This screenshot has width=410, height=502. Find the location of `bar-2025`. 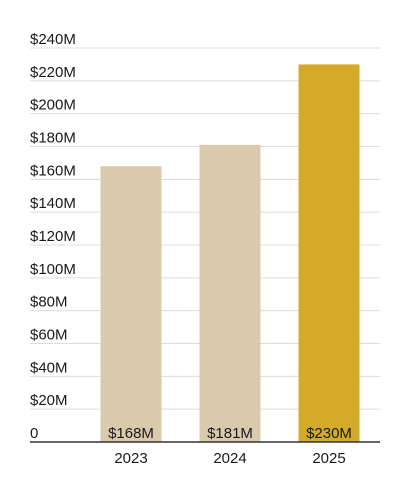

bar-2025 is located at coordinates (329, 253).